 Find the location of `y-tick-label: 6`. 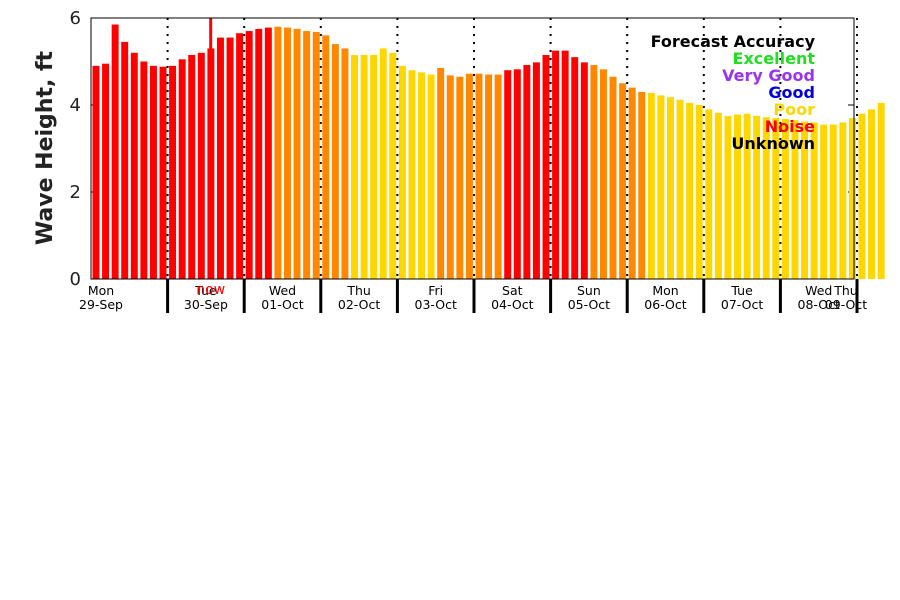

y-tick-label: 6 is located at coordinates (75, 18).